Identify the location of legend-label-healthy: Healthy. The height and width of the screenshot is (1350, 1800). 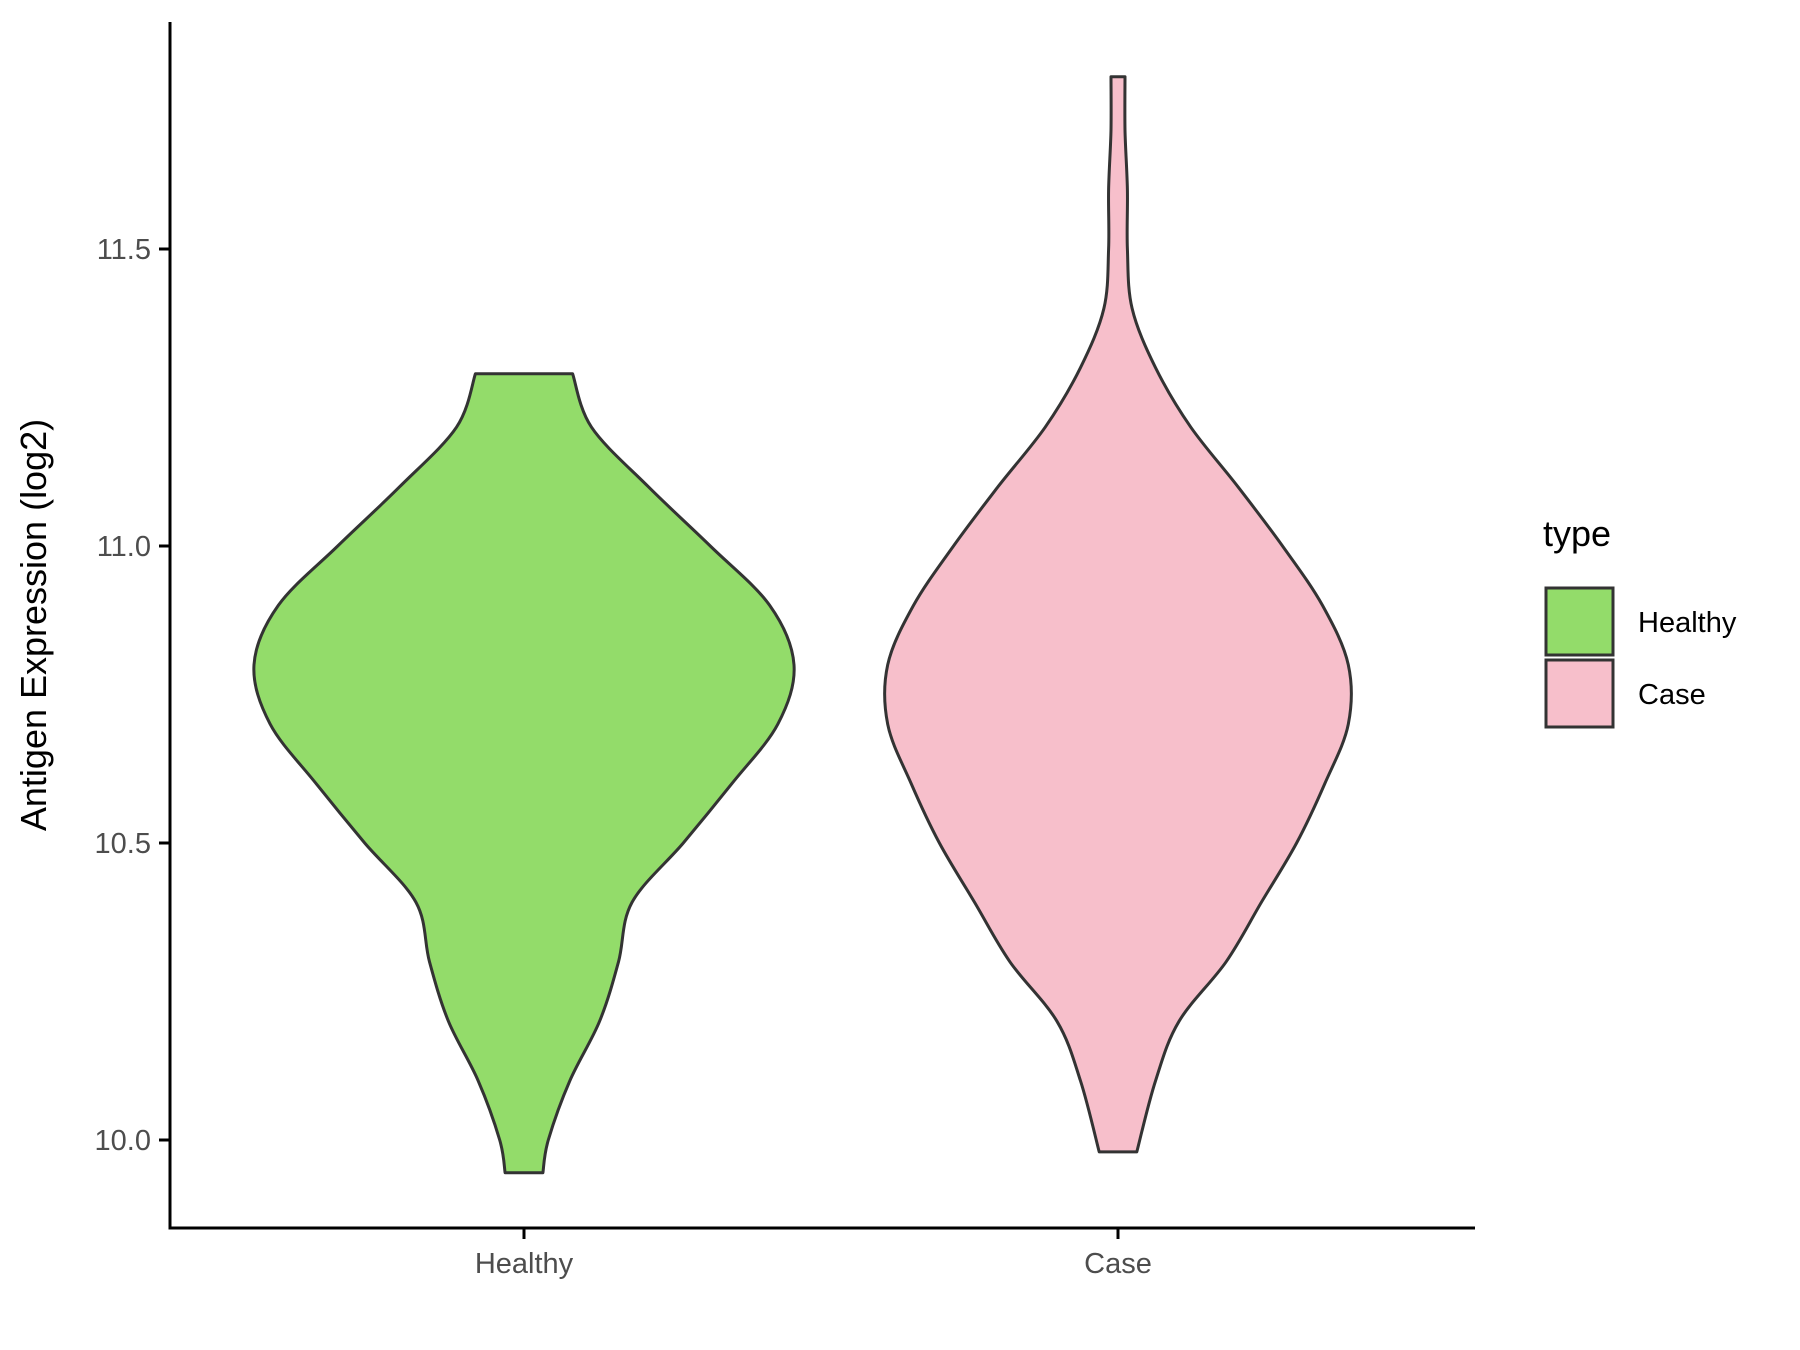
(1687, 623).